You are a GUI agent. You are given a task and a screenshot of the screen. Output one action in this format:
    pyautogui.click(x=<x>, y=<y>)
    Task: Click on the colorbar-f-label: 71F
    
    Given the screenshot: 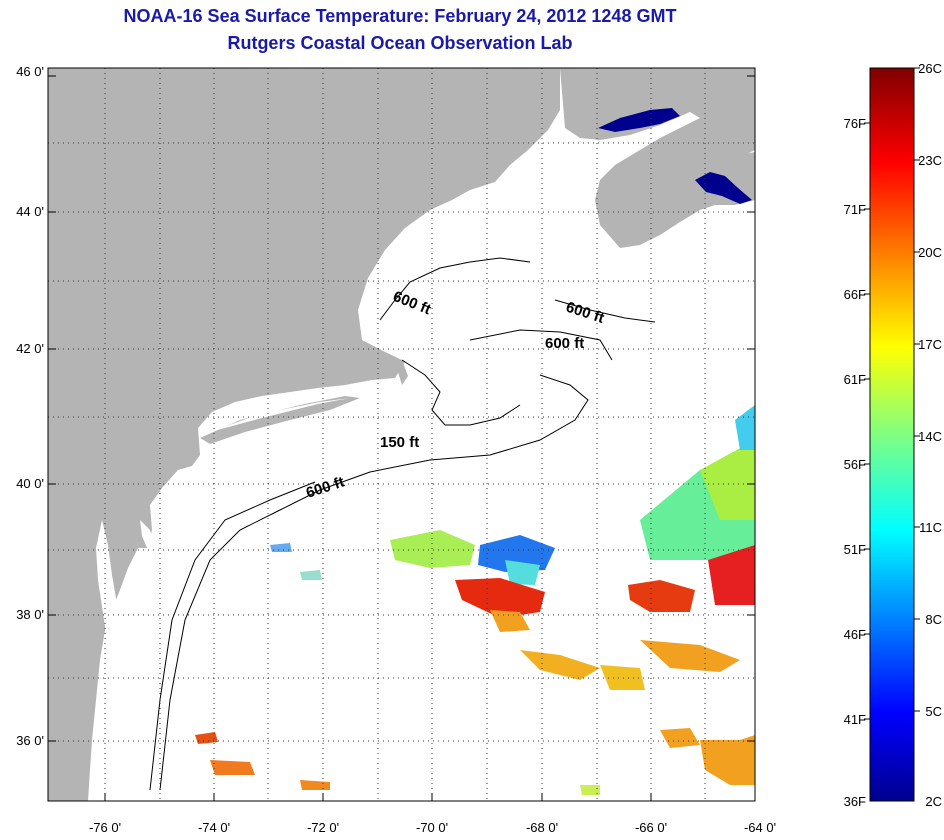 What is the action you would take?
    pyautogui.click(x=855, y=209)
    